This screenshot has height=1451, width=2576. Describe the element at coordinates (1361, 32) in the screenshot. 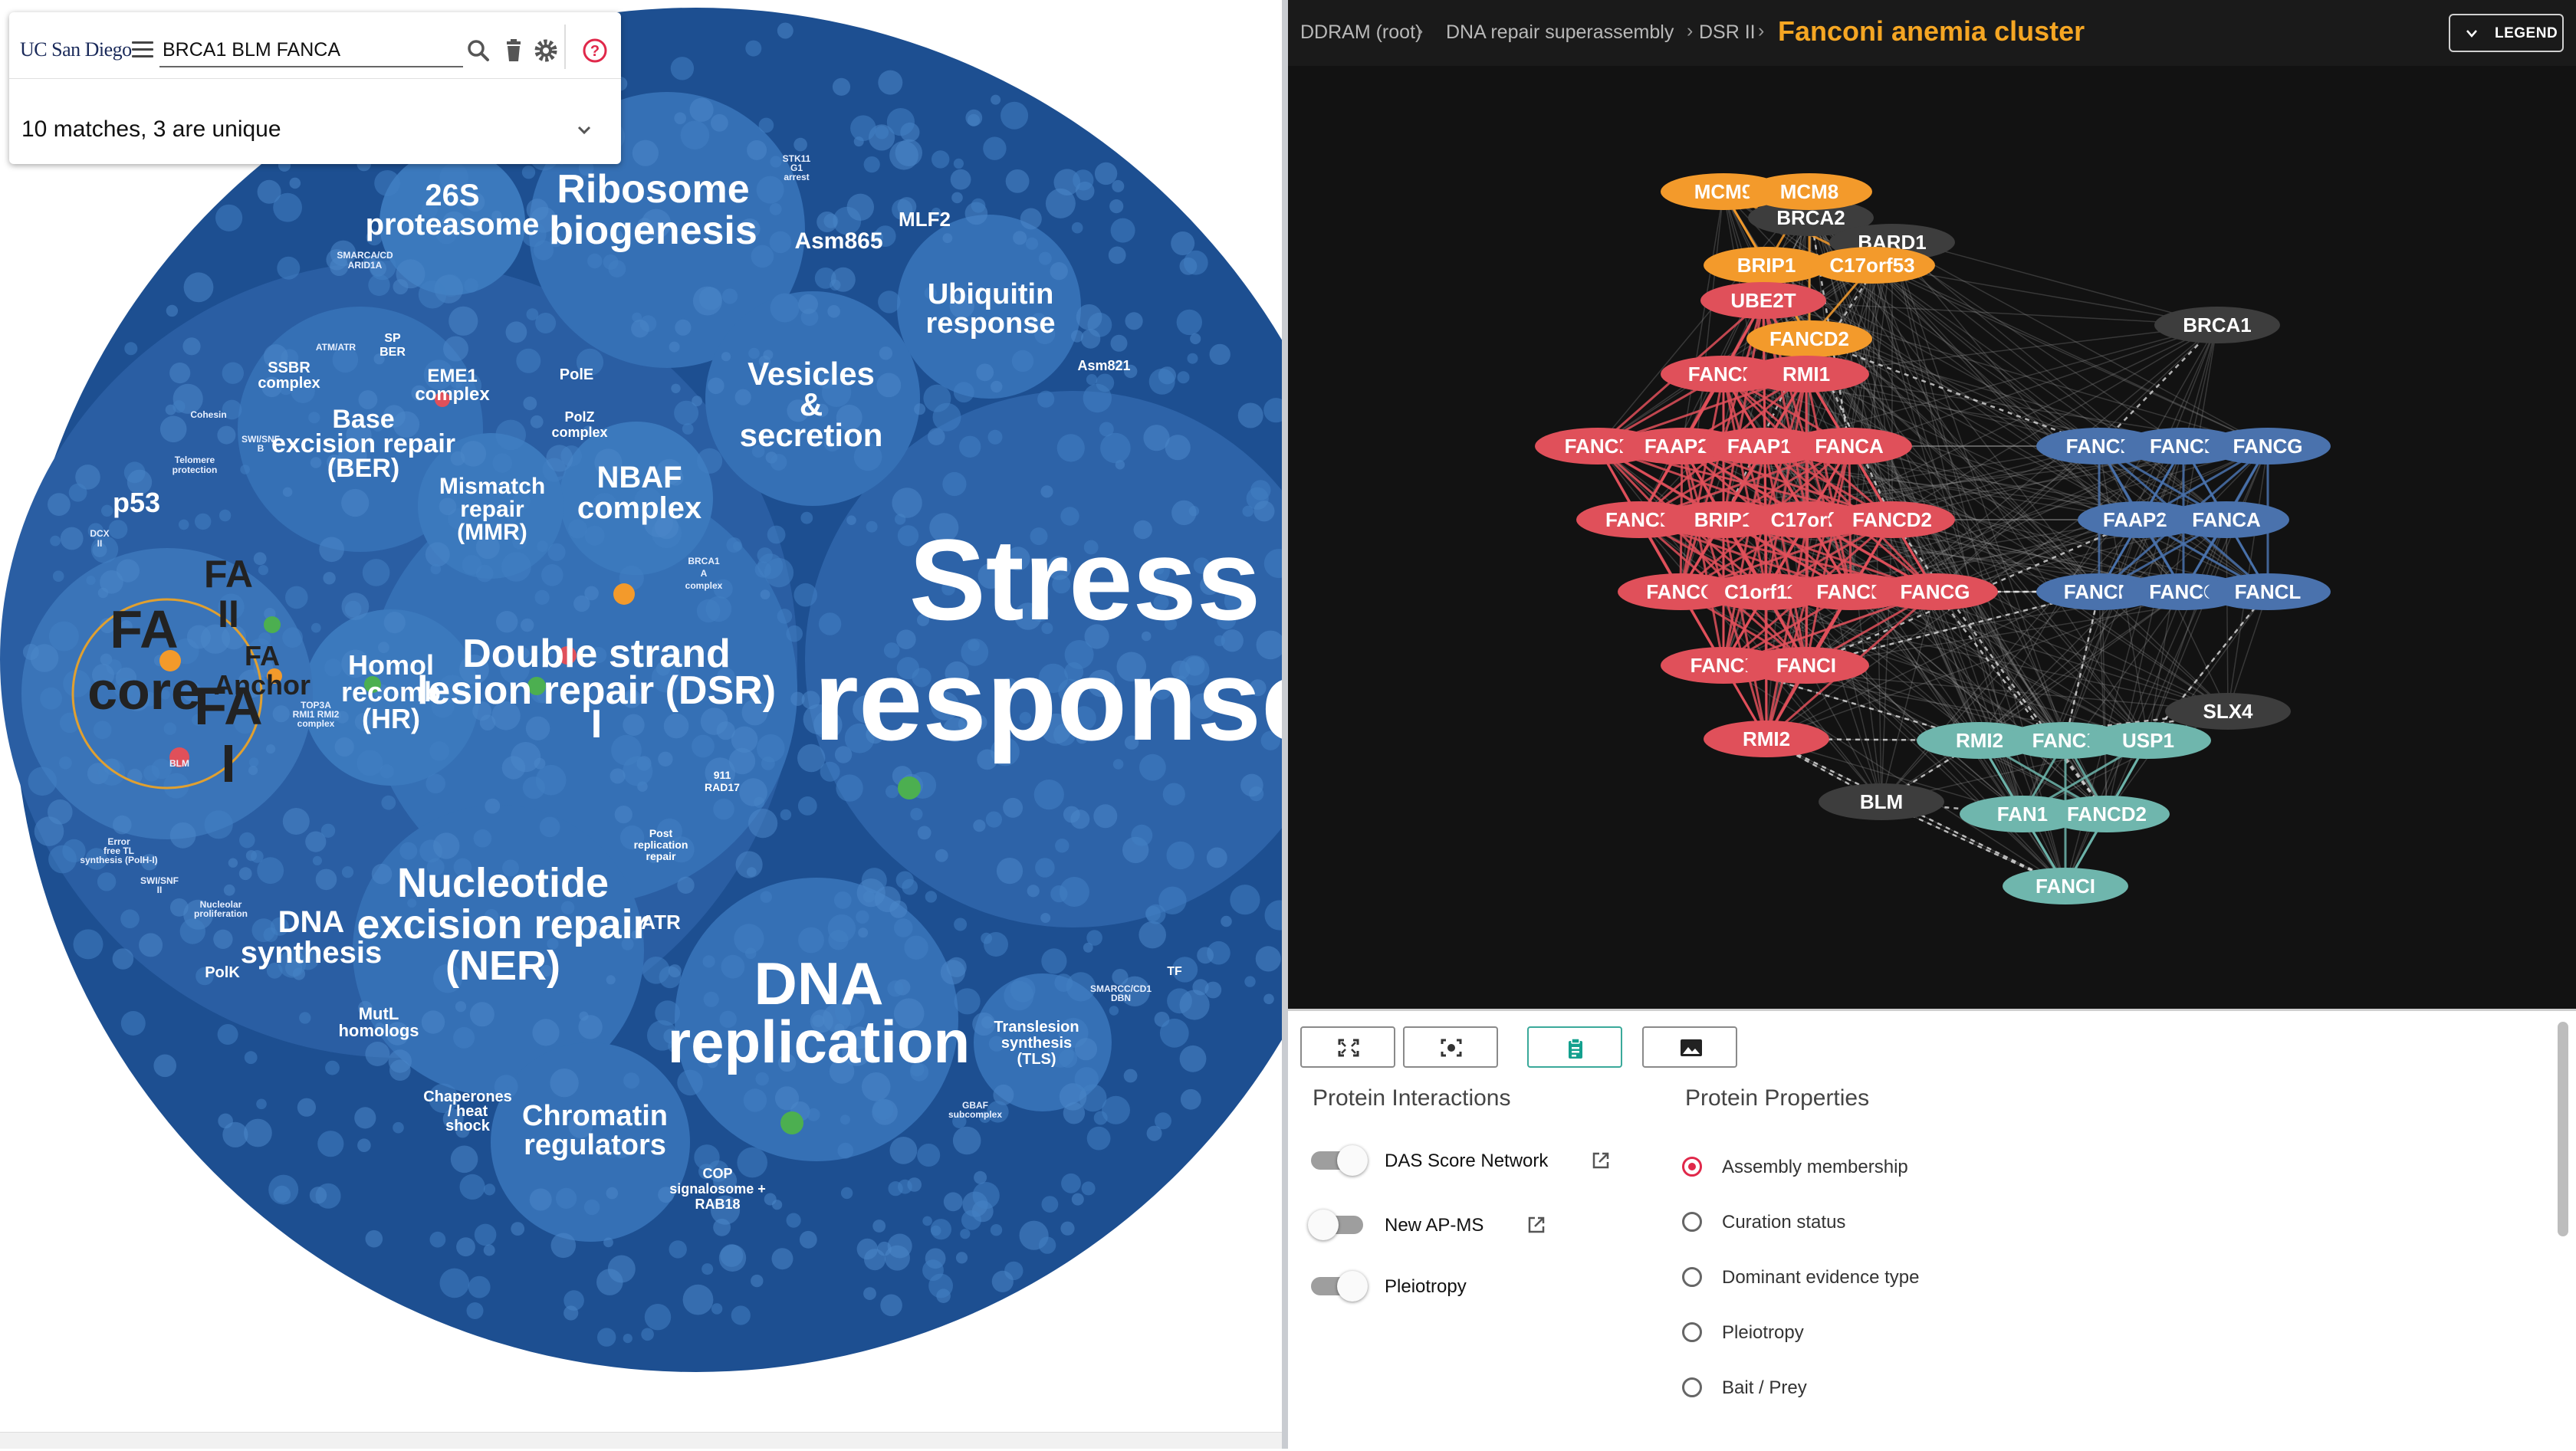

I see `breadcrumb-item: DDRAM (root)` at that location.